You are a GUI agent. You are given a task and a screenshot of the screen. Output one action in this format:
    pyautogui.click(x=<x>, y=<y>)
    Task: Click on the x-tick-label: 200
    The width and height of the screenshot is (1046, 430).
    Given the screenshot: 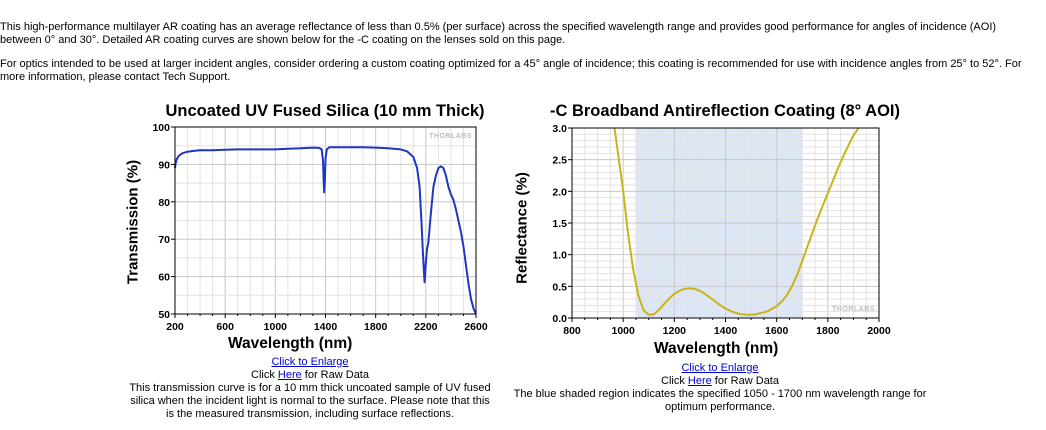 What is the action you would take?
    pyautogui.click(x=175, y=327)
    